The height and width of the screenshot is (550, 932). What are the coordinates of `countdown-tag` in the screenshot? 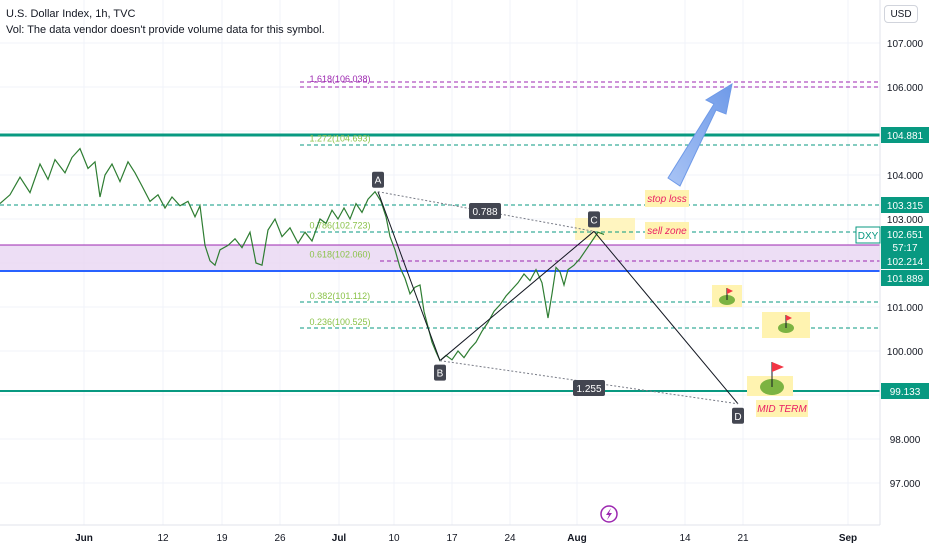 It's located at (905, 247).